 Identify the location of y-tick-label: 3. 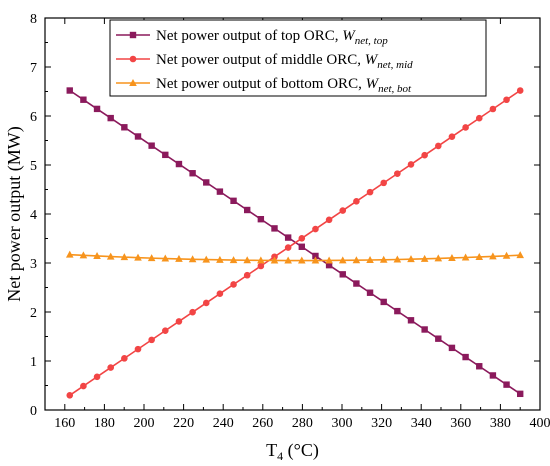
(33, 264).